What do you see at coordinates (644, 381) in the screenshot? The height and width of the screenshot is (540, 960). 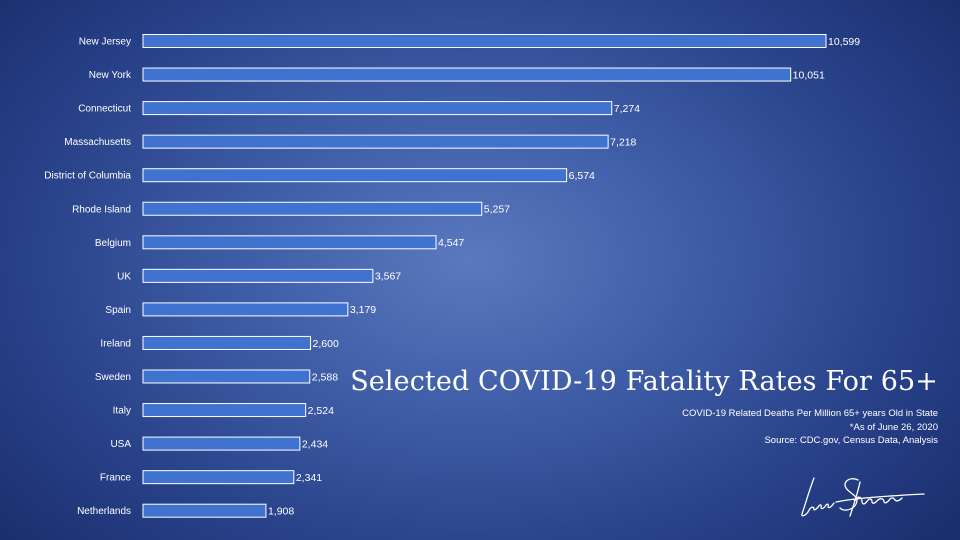 I see `chart-title: Selected COVID-19 Fatality Rates For 65+` at bounding box center [644, 381].